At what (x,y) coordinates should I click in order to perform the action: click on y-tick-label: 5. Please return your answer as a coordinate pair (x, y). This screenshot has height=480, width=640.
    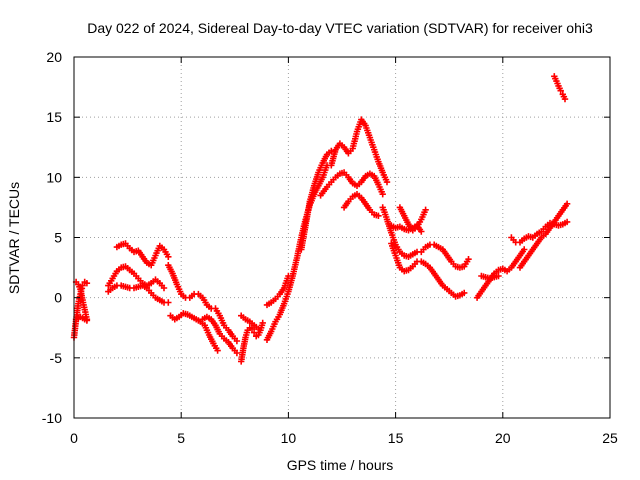
    Looking at the image, I should click on (58, 238).